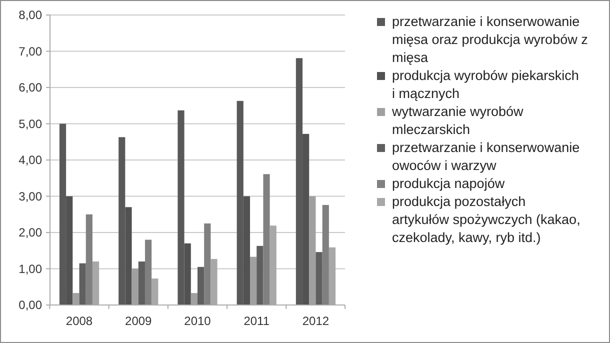  What do you see at coordinates (486, 219) in the screenshot?
I see `legend-label: produkcja pozostałych artykułów spożywczych (kakao, czekolady, kawy, ryb itd.)` at bounding box center [486, 219].